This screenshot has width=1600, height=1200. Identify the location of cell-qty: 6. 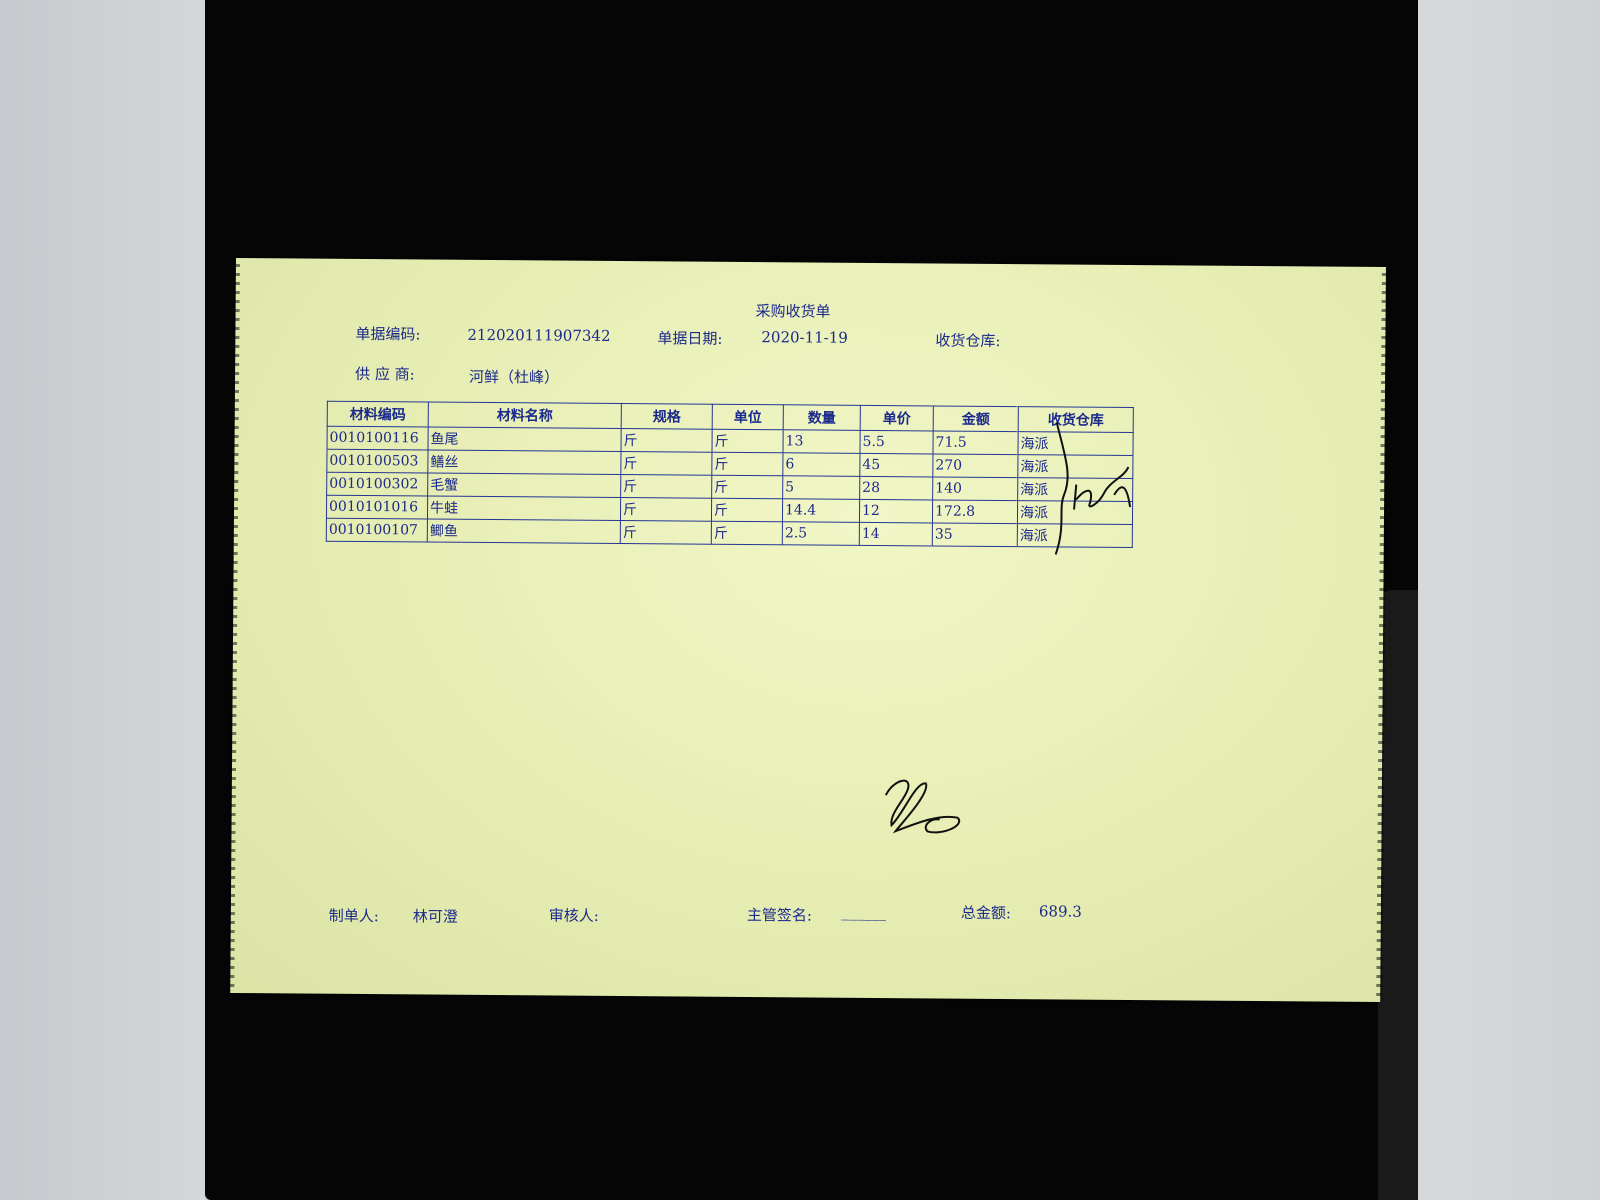
(821, 464).